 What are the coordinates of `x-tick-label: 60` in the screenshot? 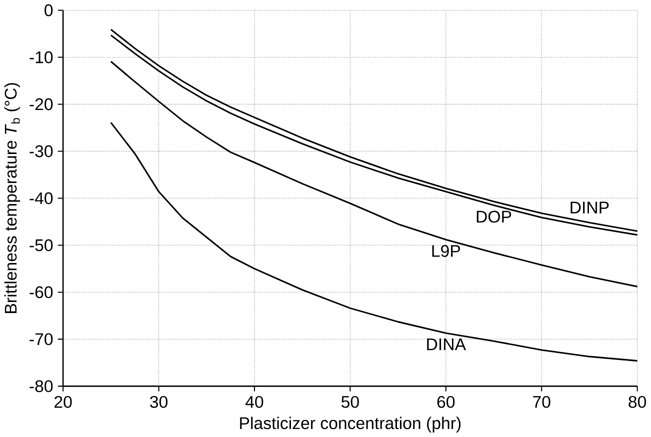 It's located at (446, 402).